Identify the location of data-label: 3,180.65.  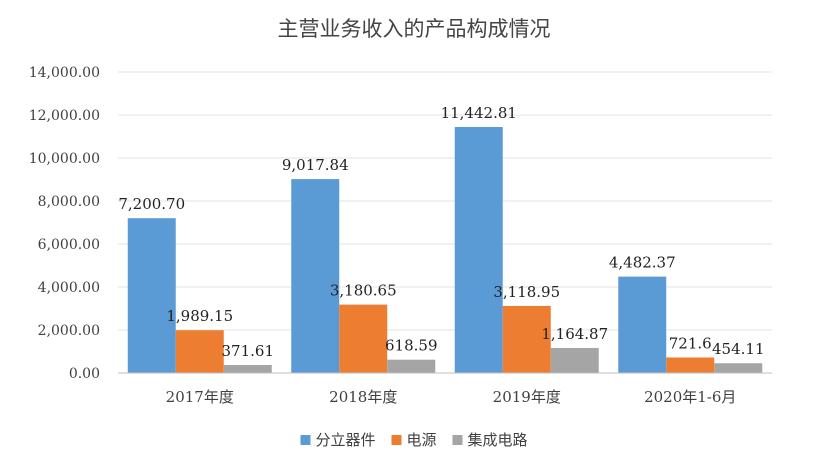
(363, 291).